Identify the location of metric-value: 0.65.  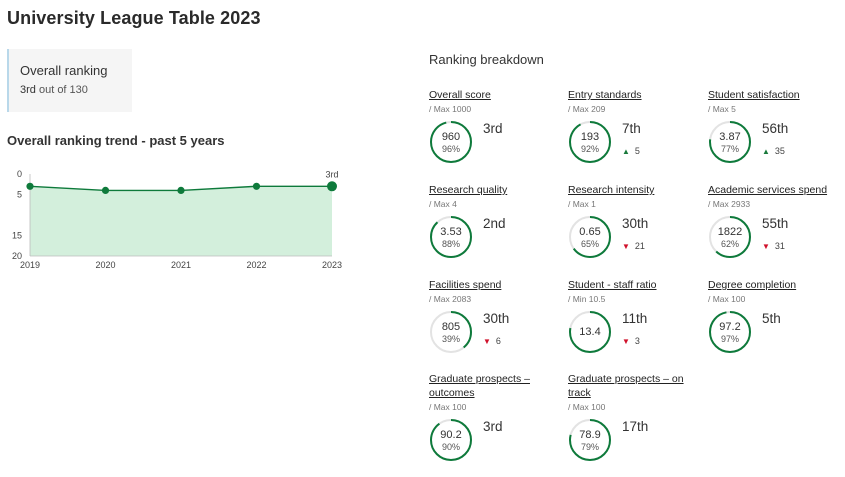
(590, 232).